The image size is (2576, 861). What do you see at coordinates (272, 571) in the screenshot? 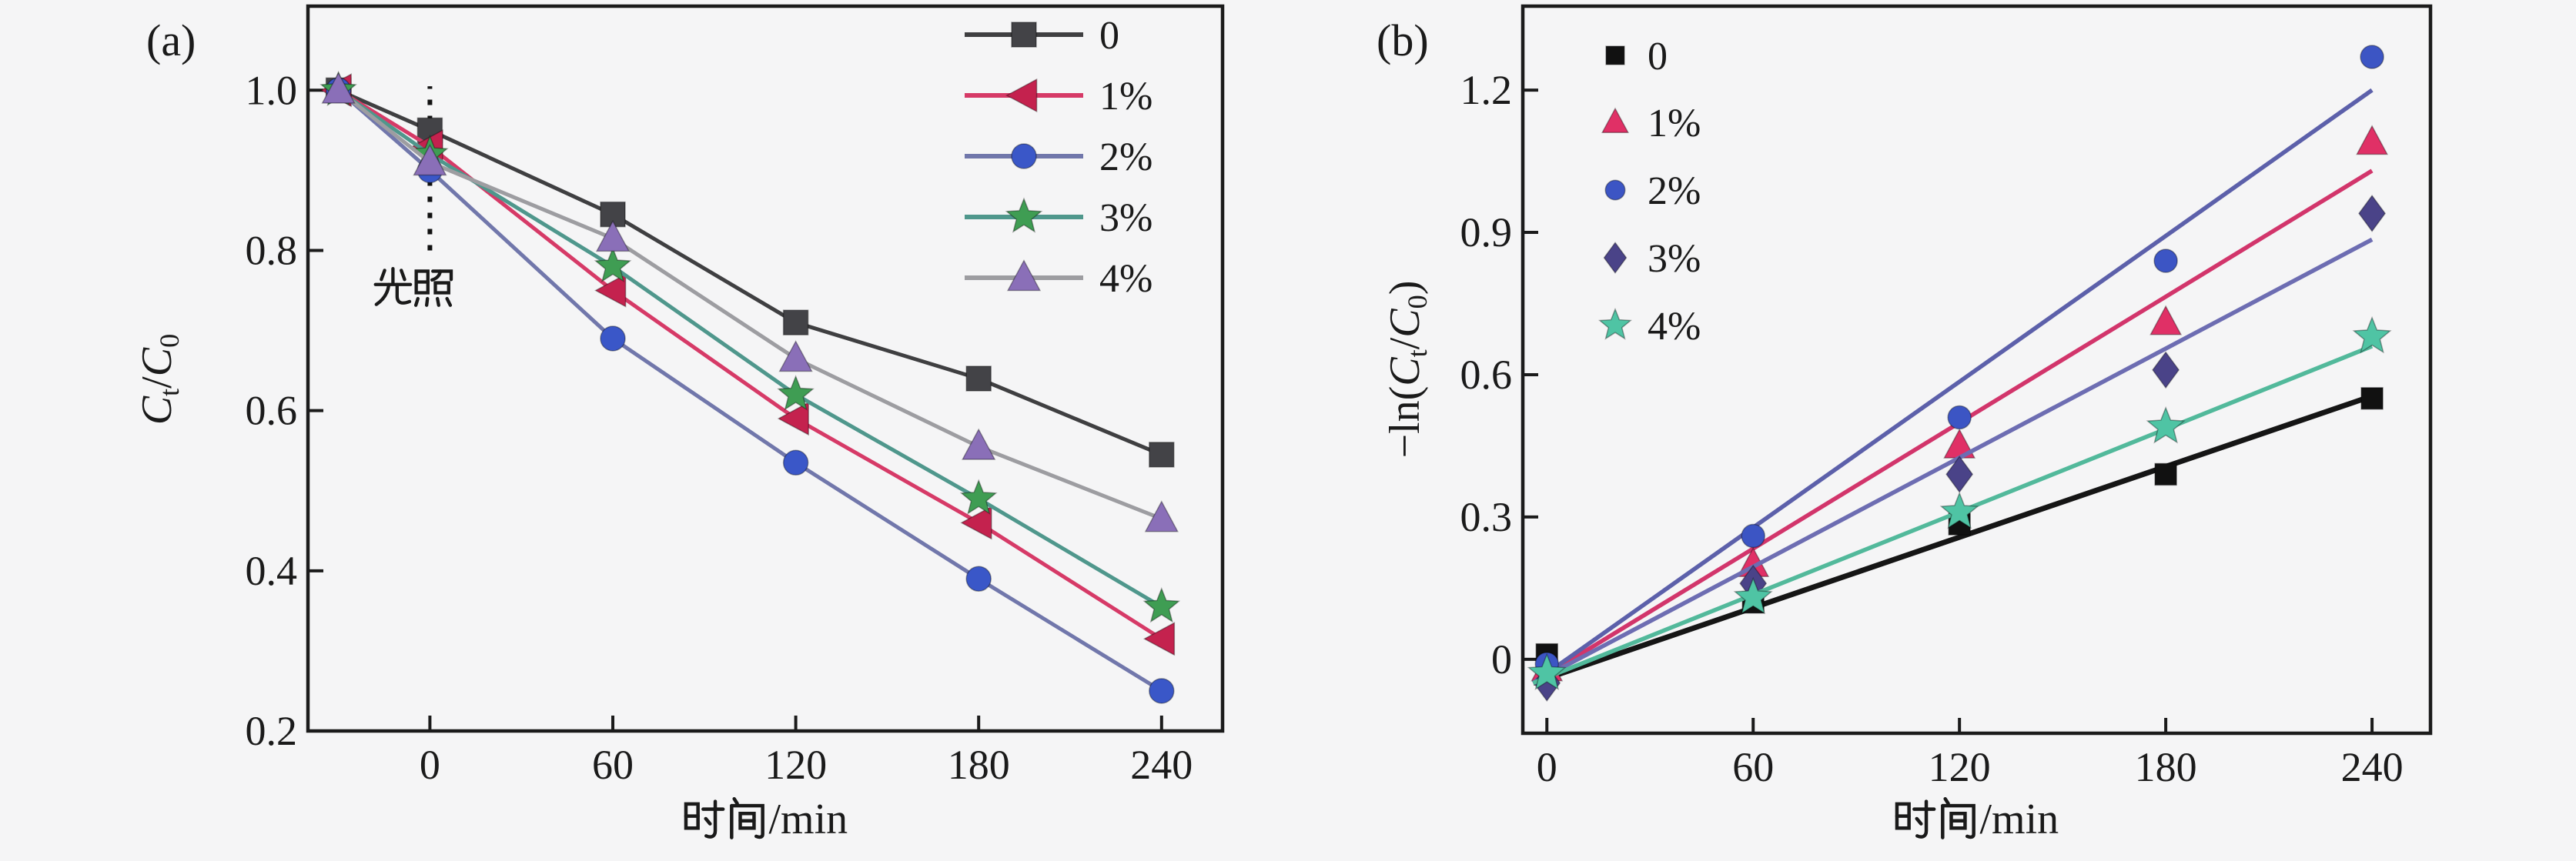
I see `y-tick-label: 0.4` at bounding box center [272, 571].